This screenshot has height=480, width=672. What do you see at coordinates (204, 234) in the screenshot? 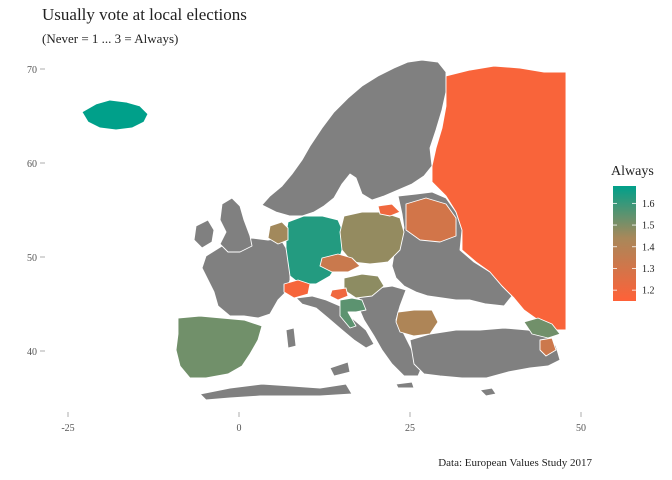
I see `ireland` at bounding box center [204, 234].